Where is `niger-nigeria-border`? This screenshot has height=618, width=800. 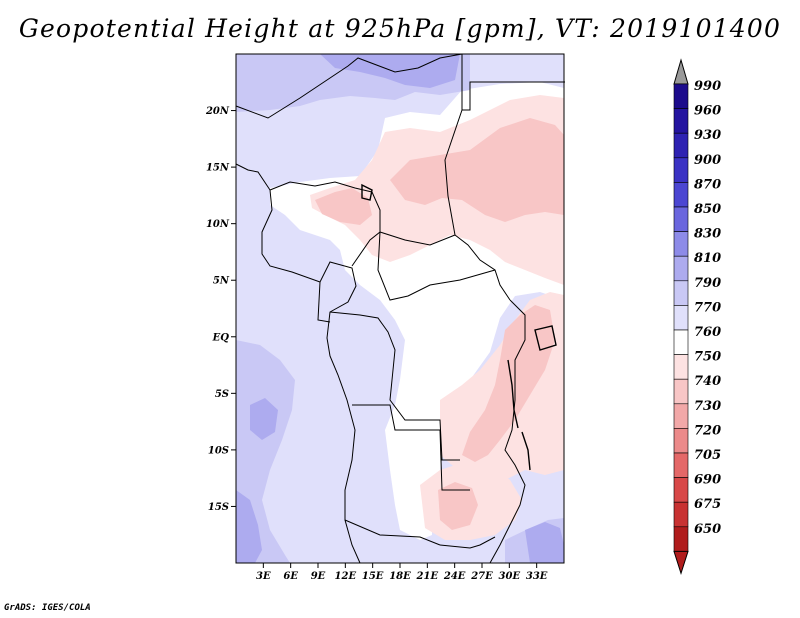
niger-nigeria-border is located at coordinates (321, 187).